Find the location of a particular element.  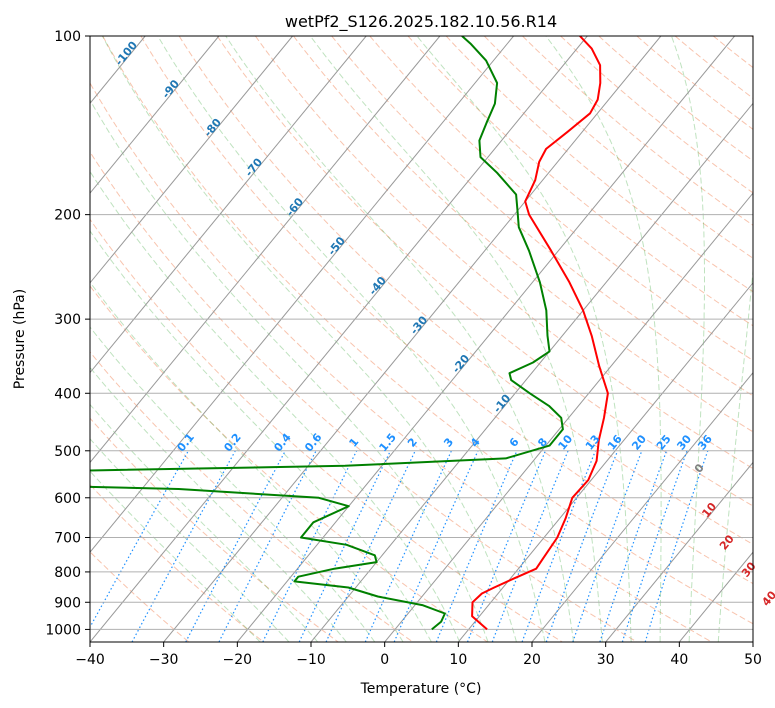

y-tick-label: 500 is located at coordinates (67, 452).